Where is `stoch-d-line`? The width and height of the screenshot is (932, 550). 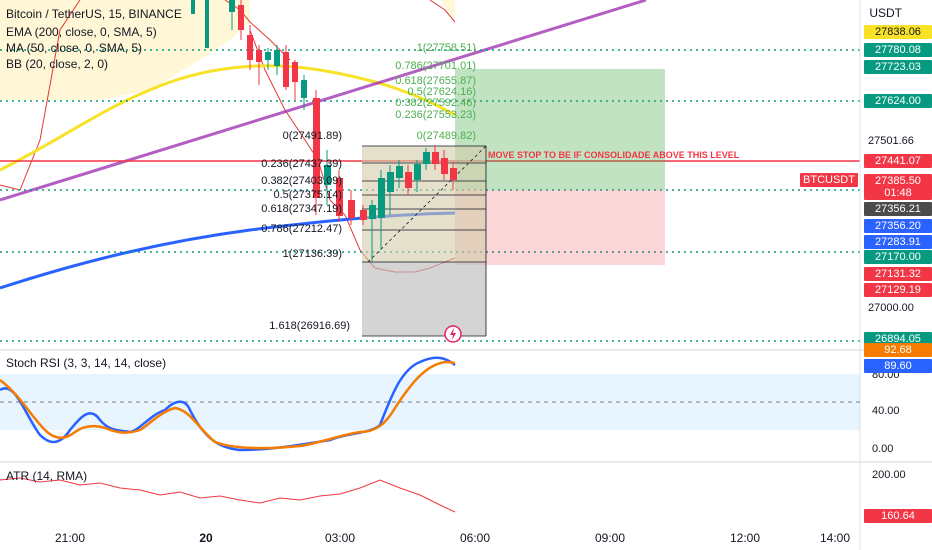 stoch-d-line is located at coordinates (228, 405).